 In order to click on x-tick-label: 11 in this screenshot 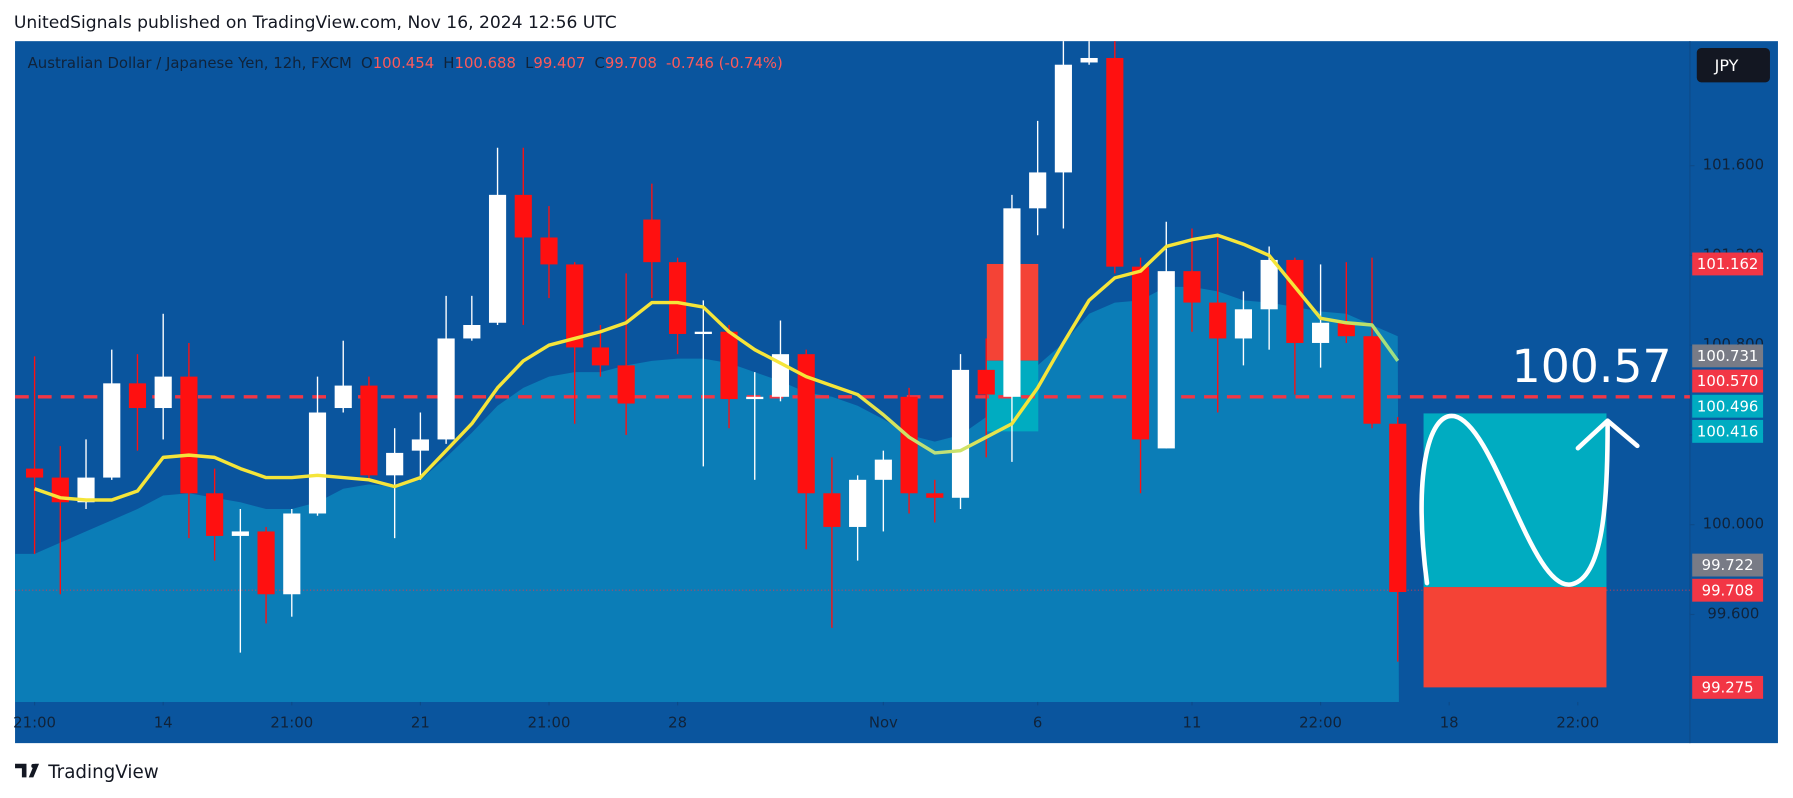, I will do `click(1192, 723)`.